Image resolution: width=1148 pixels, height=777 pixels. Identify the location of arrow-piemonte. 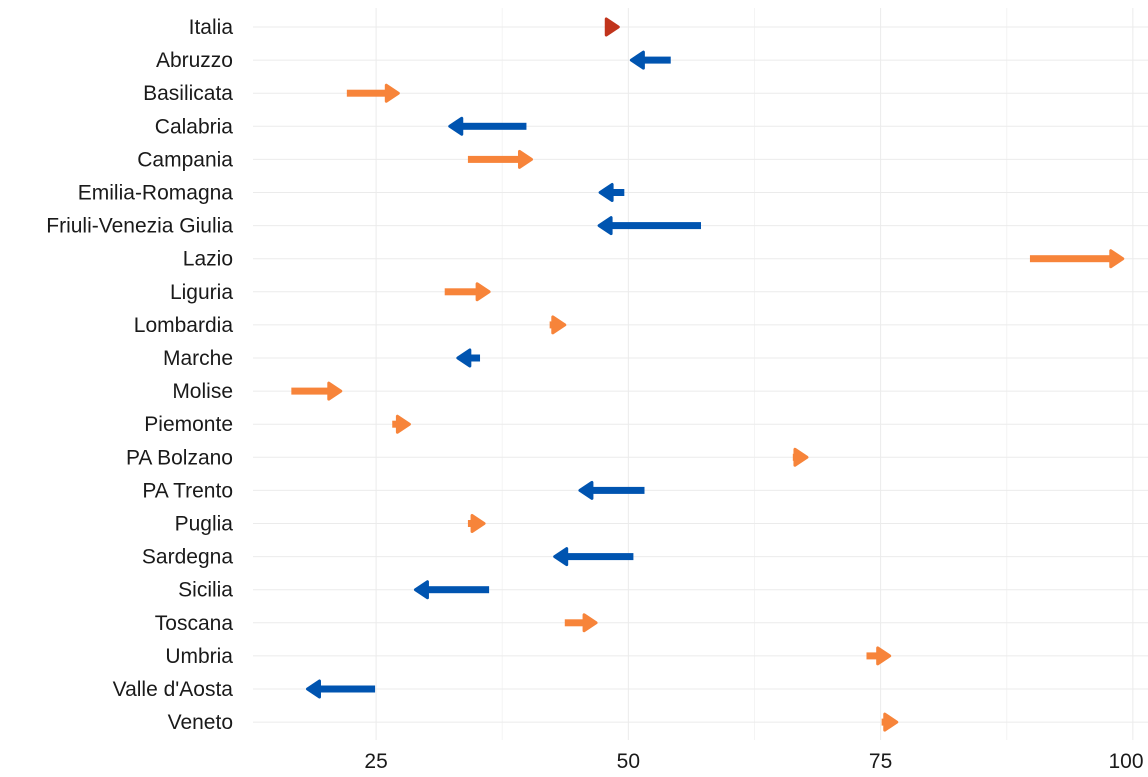
(401, 424).